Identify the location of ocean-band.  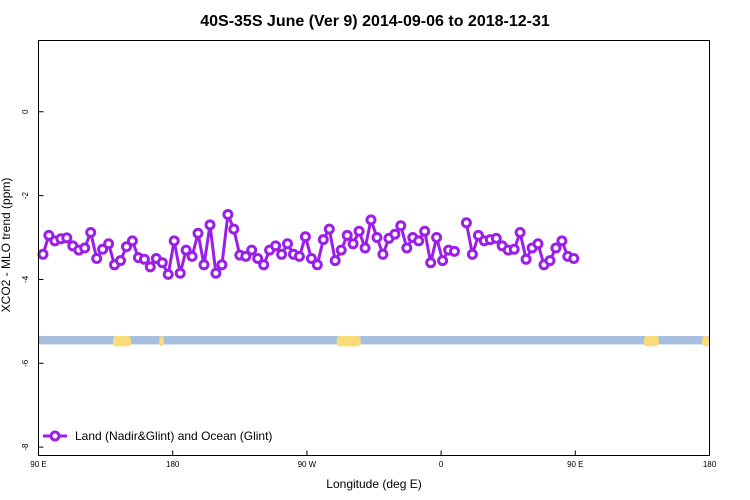
(374, 340).